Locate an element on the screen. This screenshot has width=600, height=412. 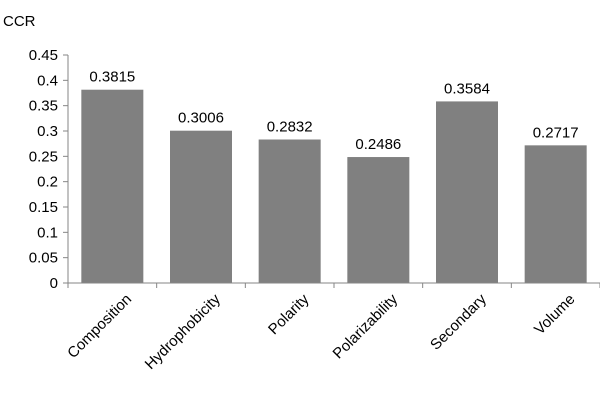
category-label: Hydrophobicity is located at coordinates (183, 331).